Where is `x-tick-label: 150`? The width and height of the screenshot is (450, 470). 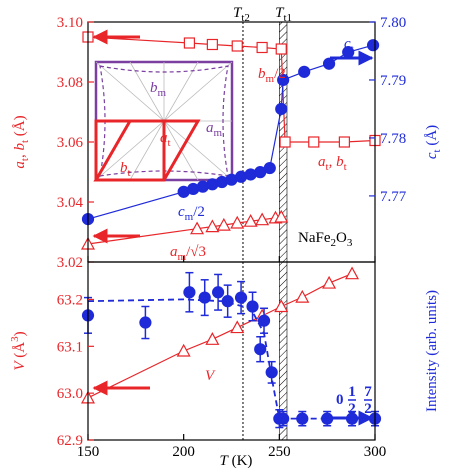
x-tick-label: 150 is located at coordinates (88, 452).